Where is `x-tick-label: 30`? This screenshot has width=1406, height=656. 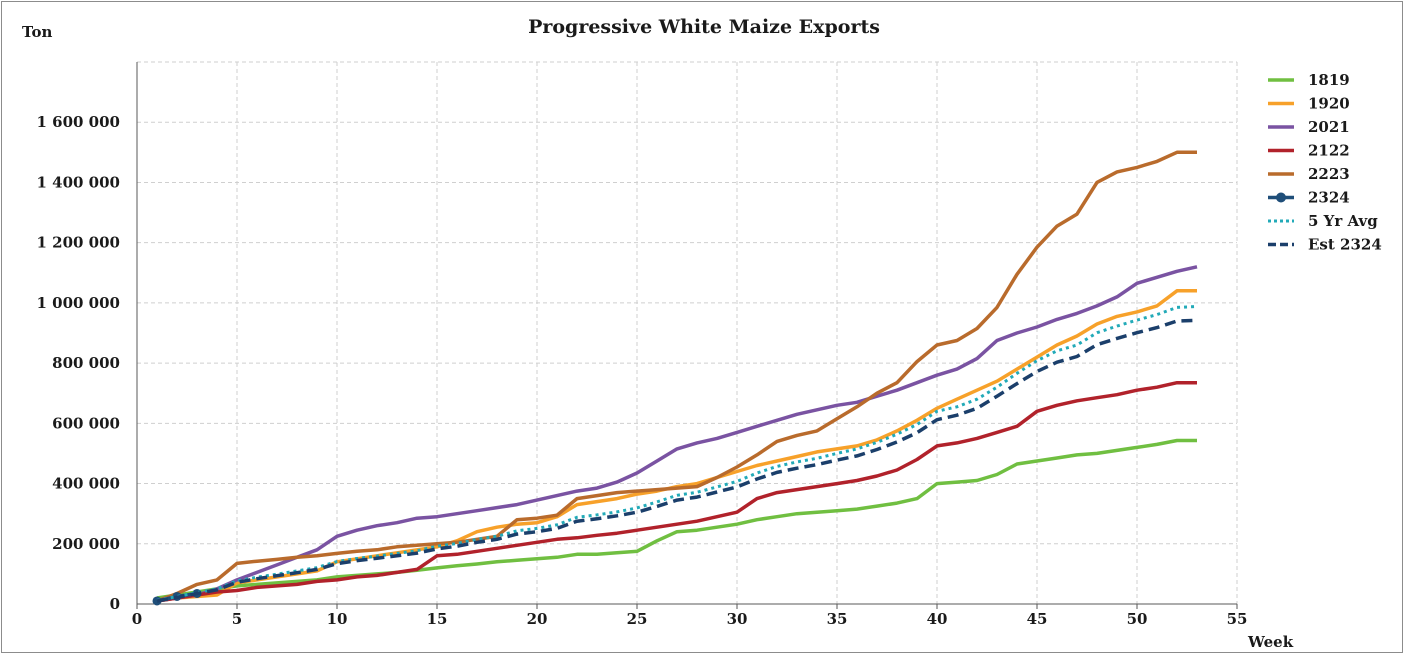
x-tick-label: 30 is located at coordinates (737, 619).